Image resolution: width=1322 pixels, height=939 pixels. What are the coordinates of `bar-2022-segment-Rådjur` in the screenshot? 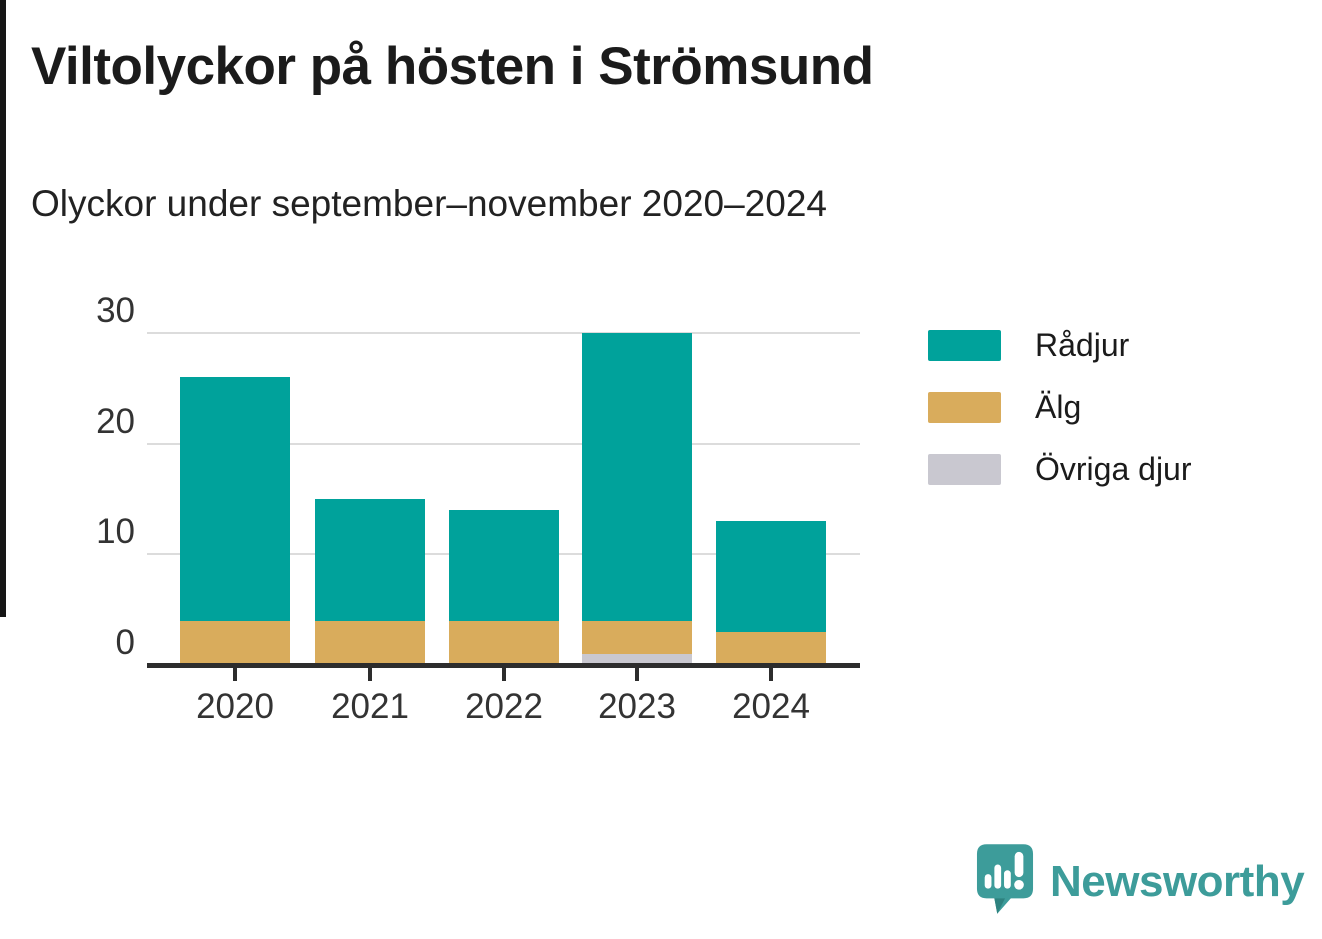 It's located at (504, 565).